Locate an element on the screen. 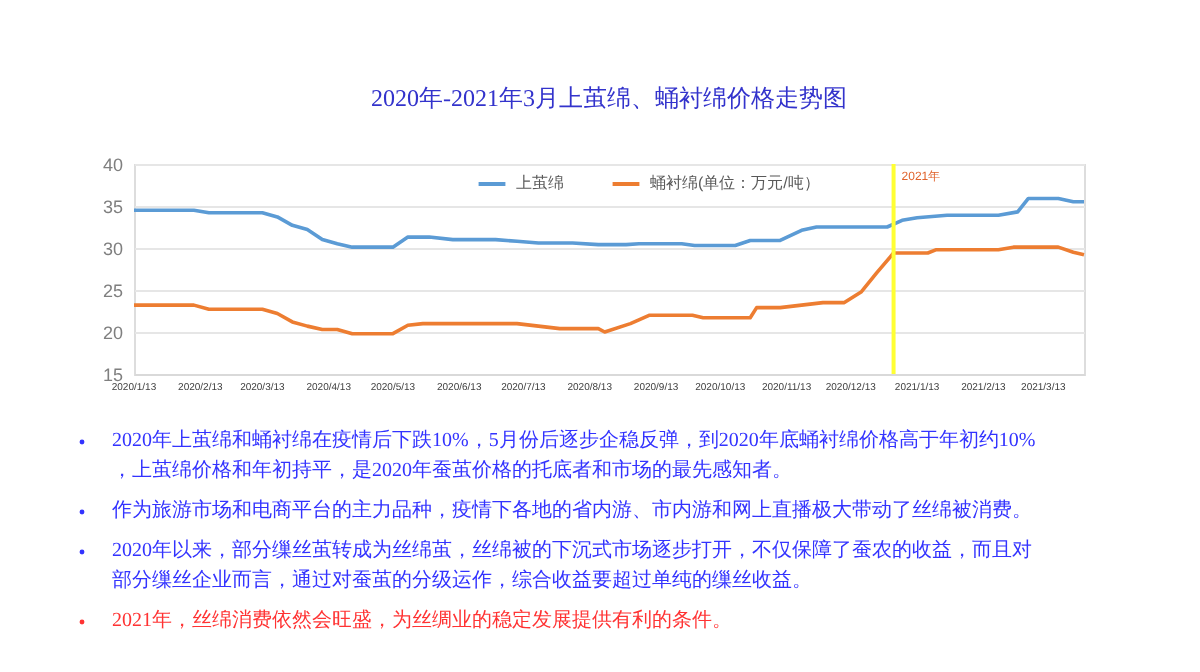 The height and width of the screenshot is (672, 1200). y-tick-label: 25 is located at coordinates (112, 291).